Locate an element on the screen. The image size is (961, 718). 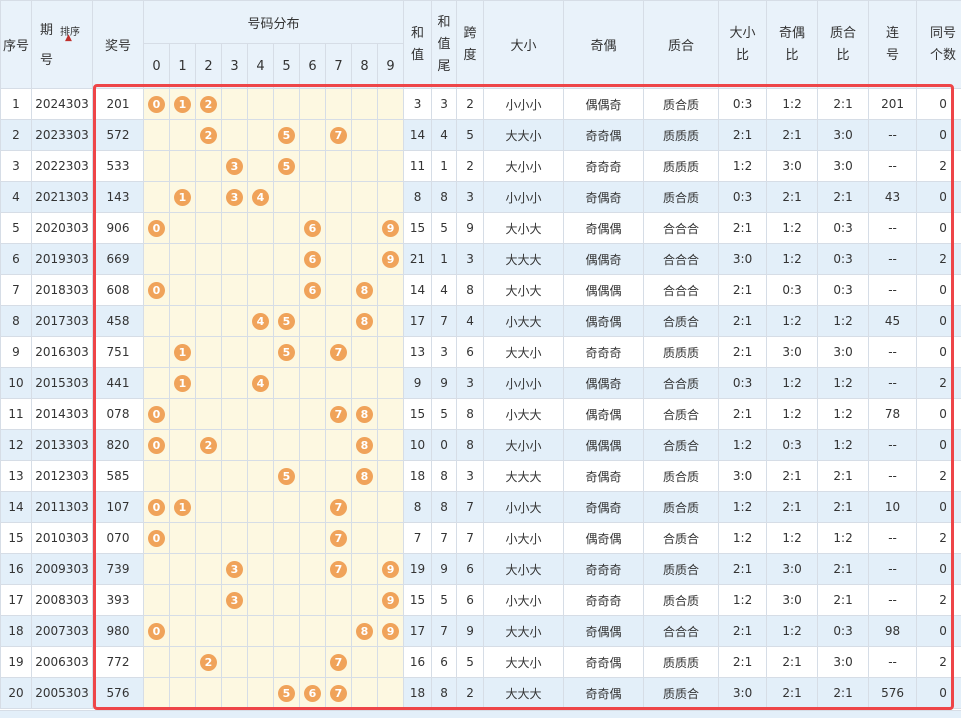
sum-tail-cell: 7 is located at coordinates (444, 321).